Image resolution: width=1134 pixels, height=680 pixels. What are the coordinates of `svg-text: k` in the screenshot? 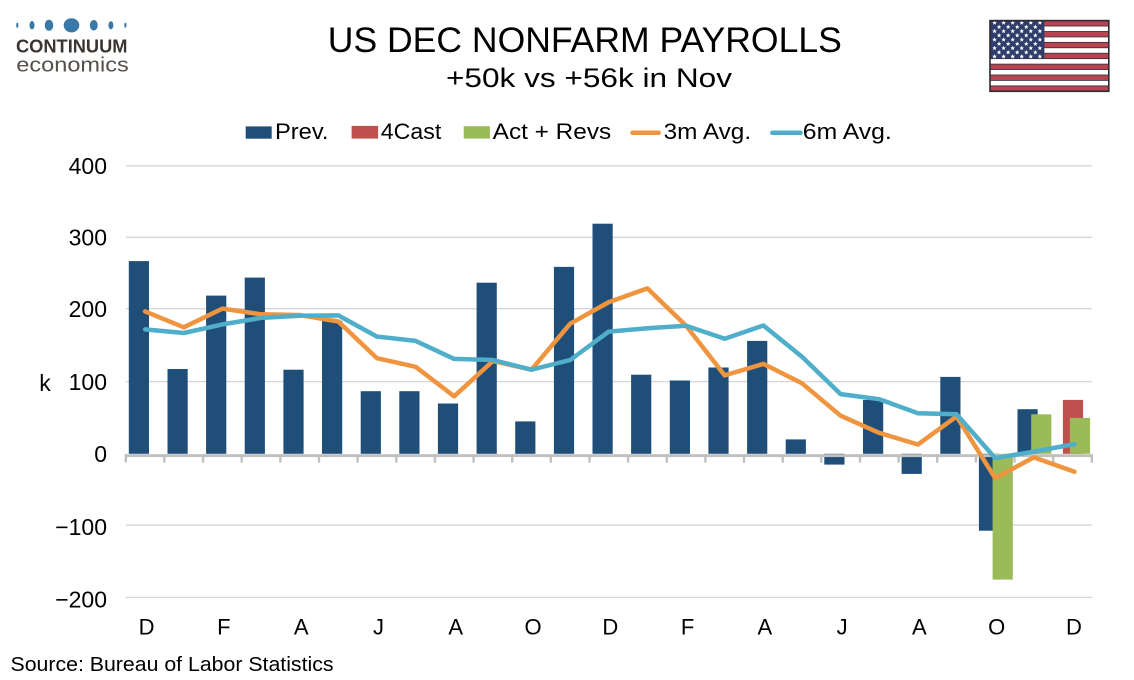 It's located at (45, 383).